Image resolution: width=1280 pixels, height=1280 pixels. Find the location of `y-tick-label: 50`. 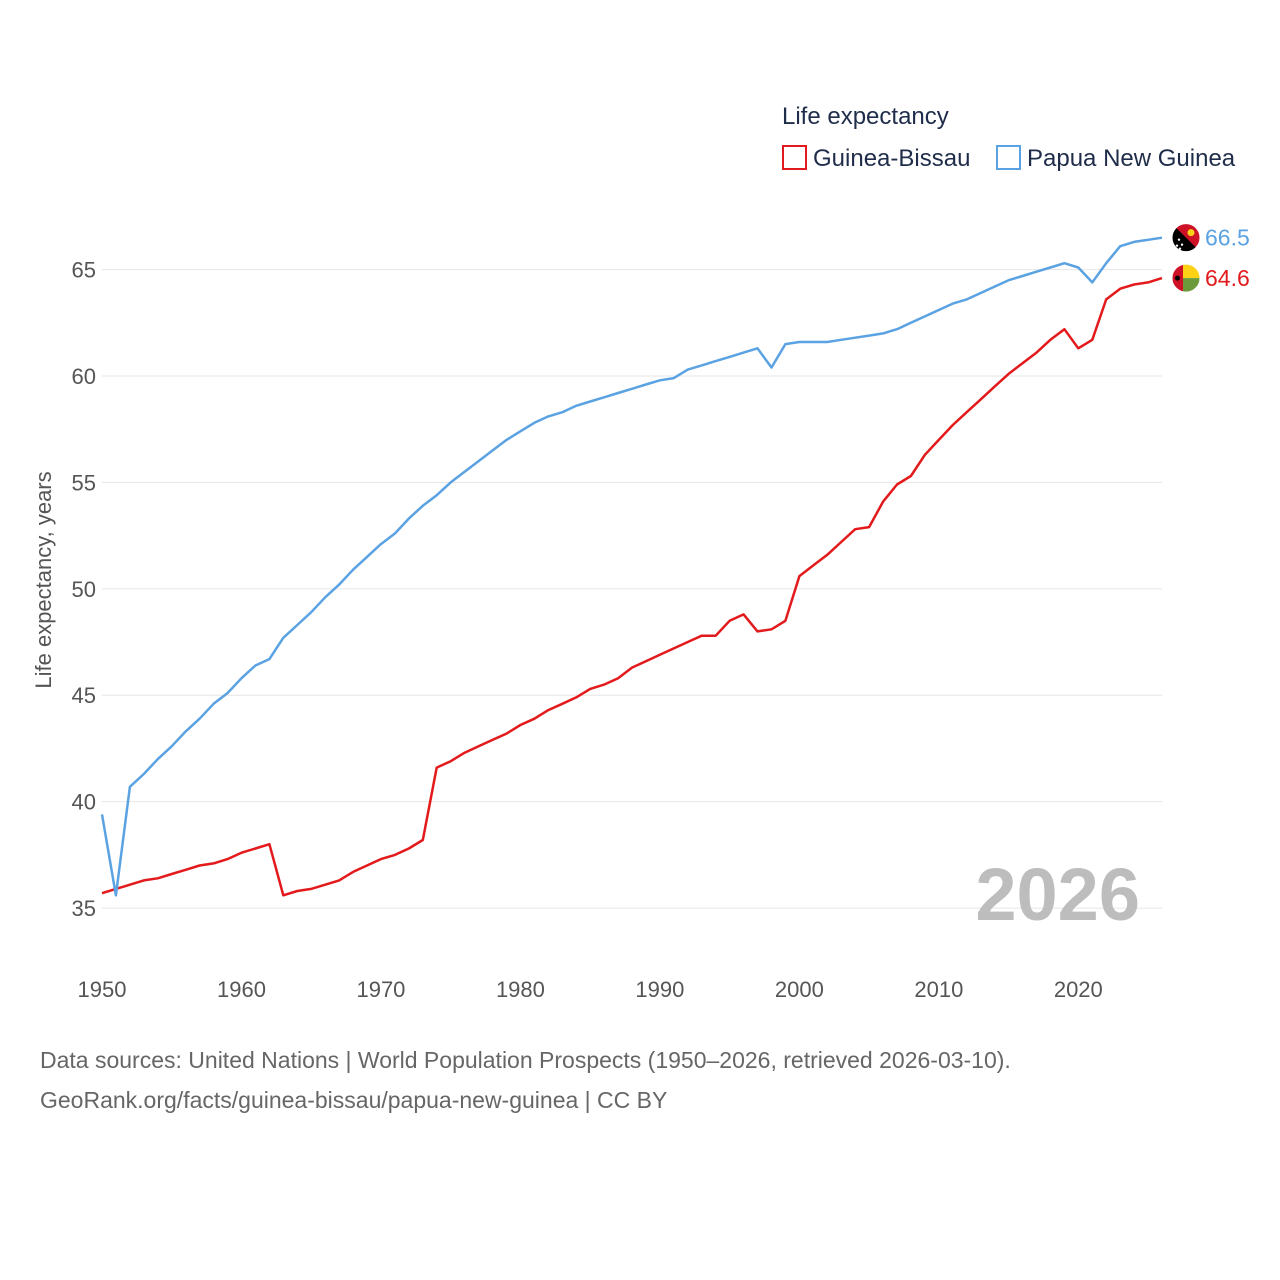

y-tick-label: 50 is located at coordinates (84, 589).